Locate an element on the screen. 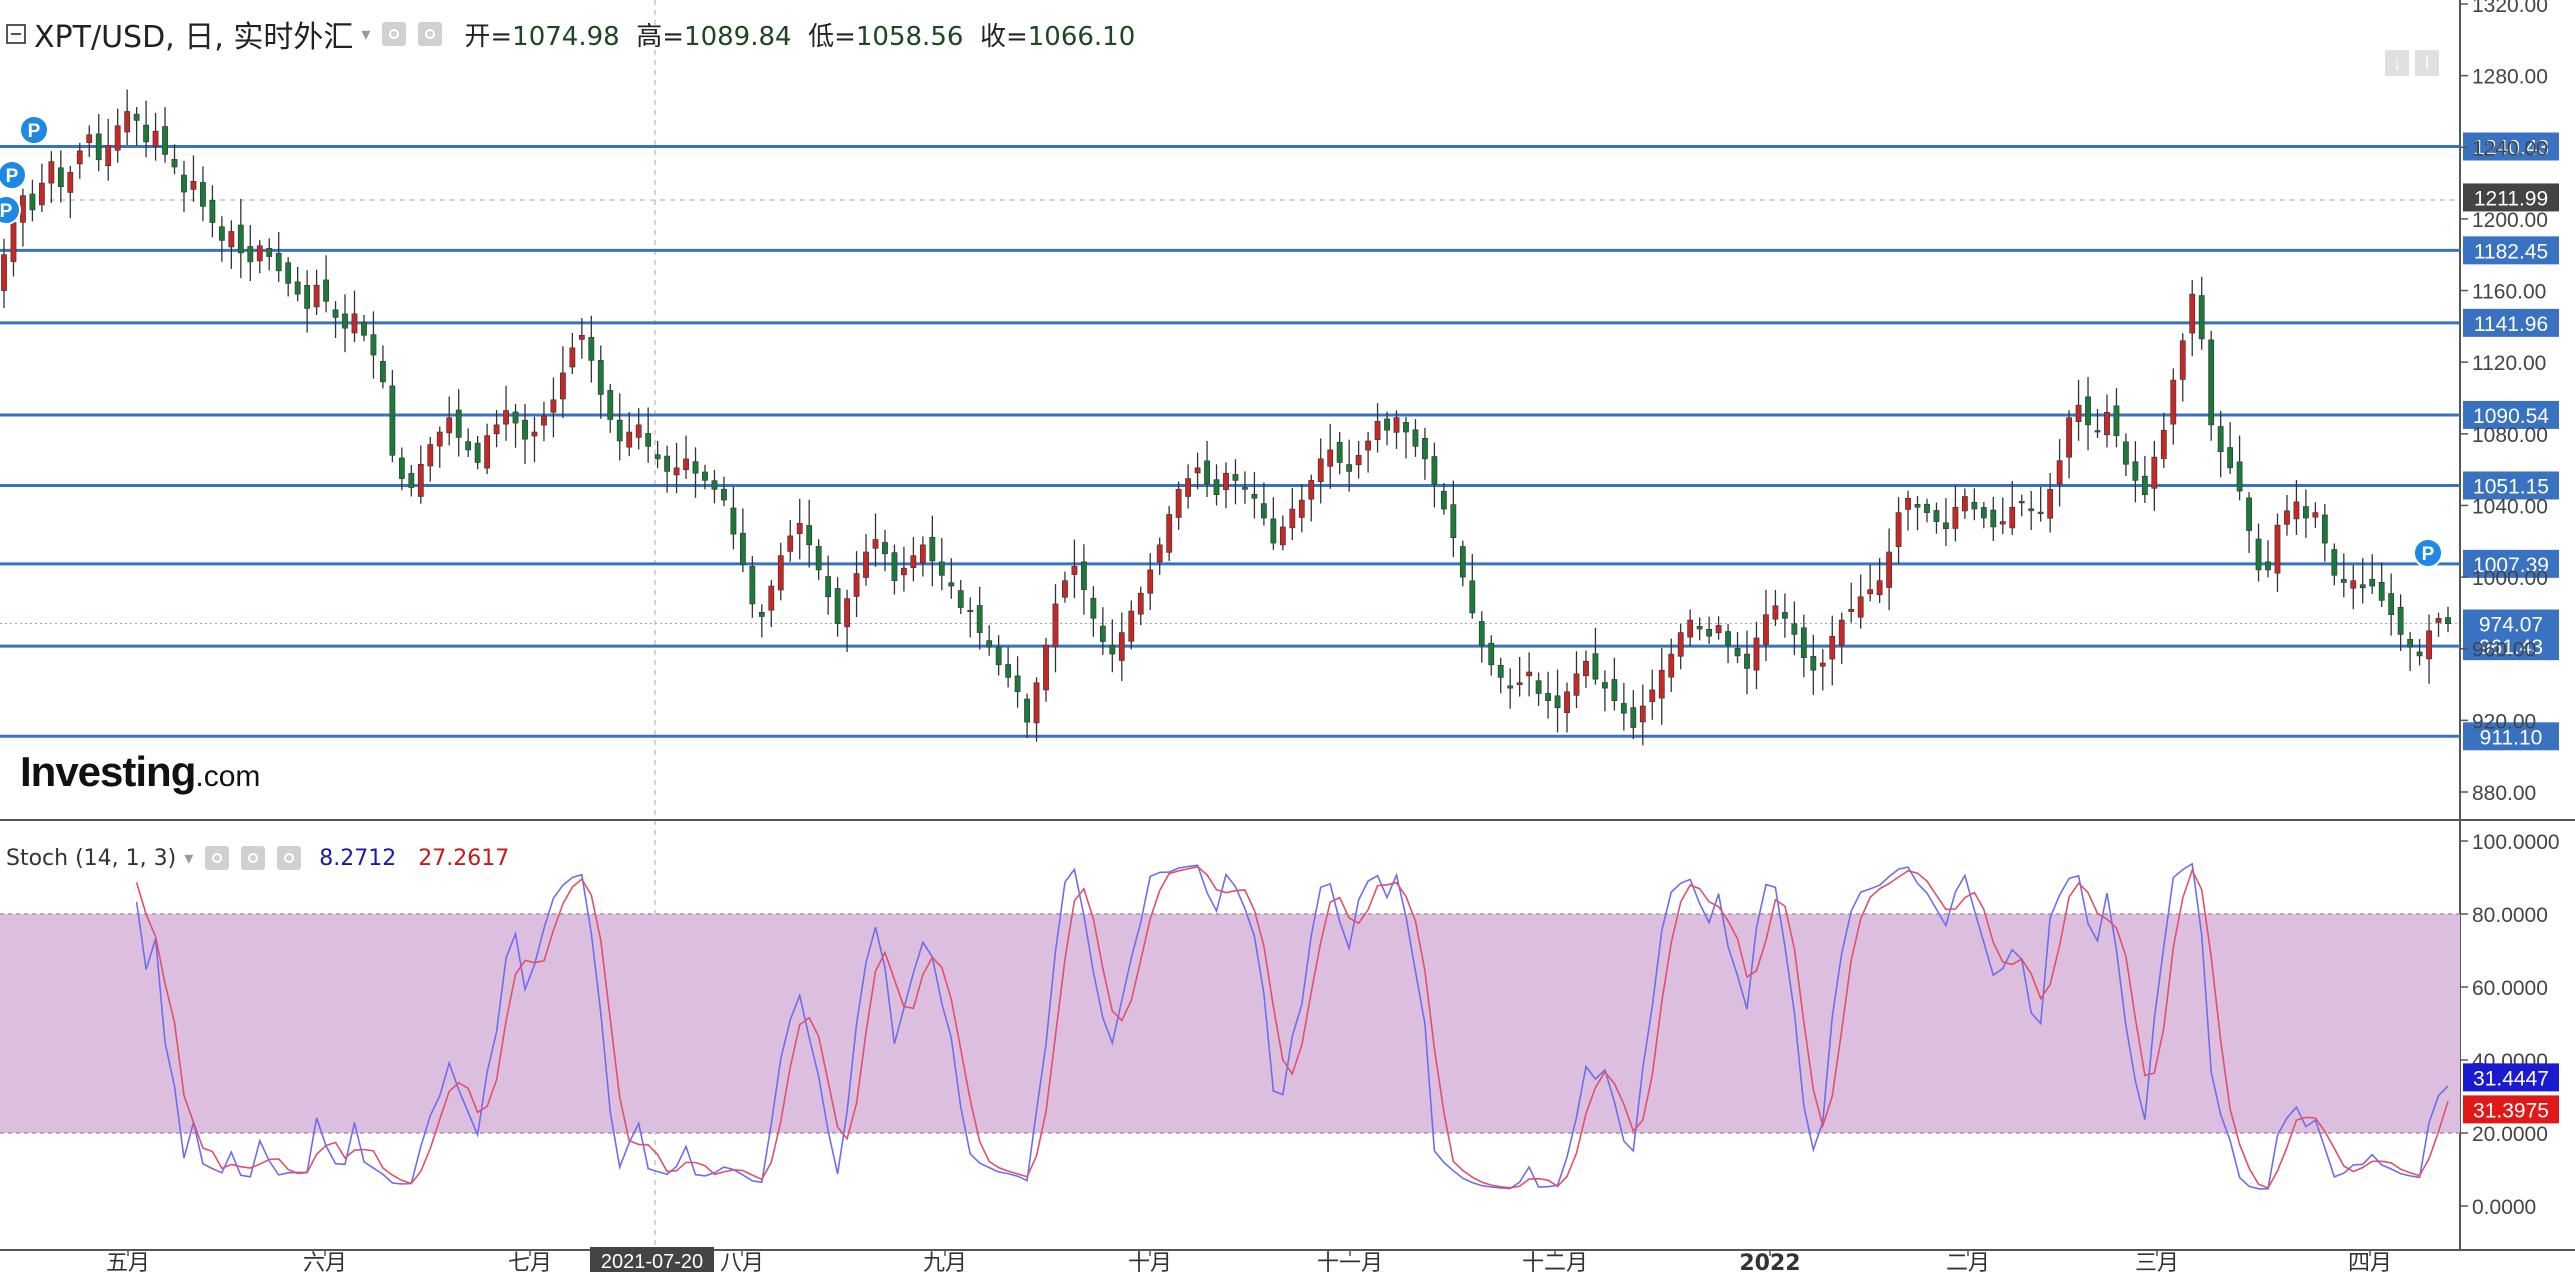 This screenshot has height=1272, width=2575. level-label: 1051.15 is located at coordinates (2511, 486).